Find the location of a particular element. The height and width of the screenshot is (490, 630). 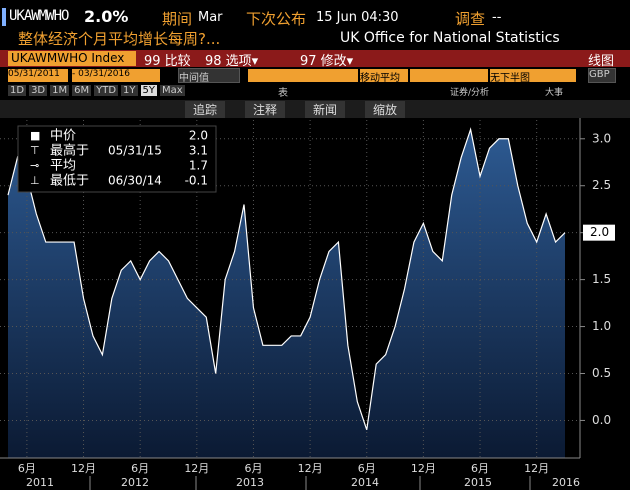

y-tick-label: 0.0 is located at coordinates (601, 420).